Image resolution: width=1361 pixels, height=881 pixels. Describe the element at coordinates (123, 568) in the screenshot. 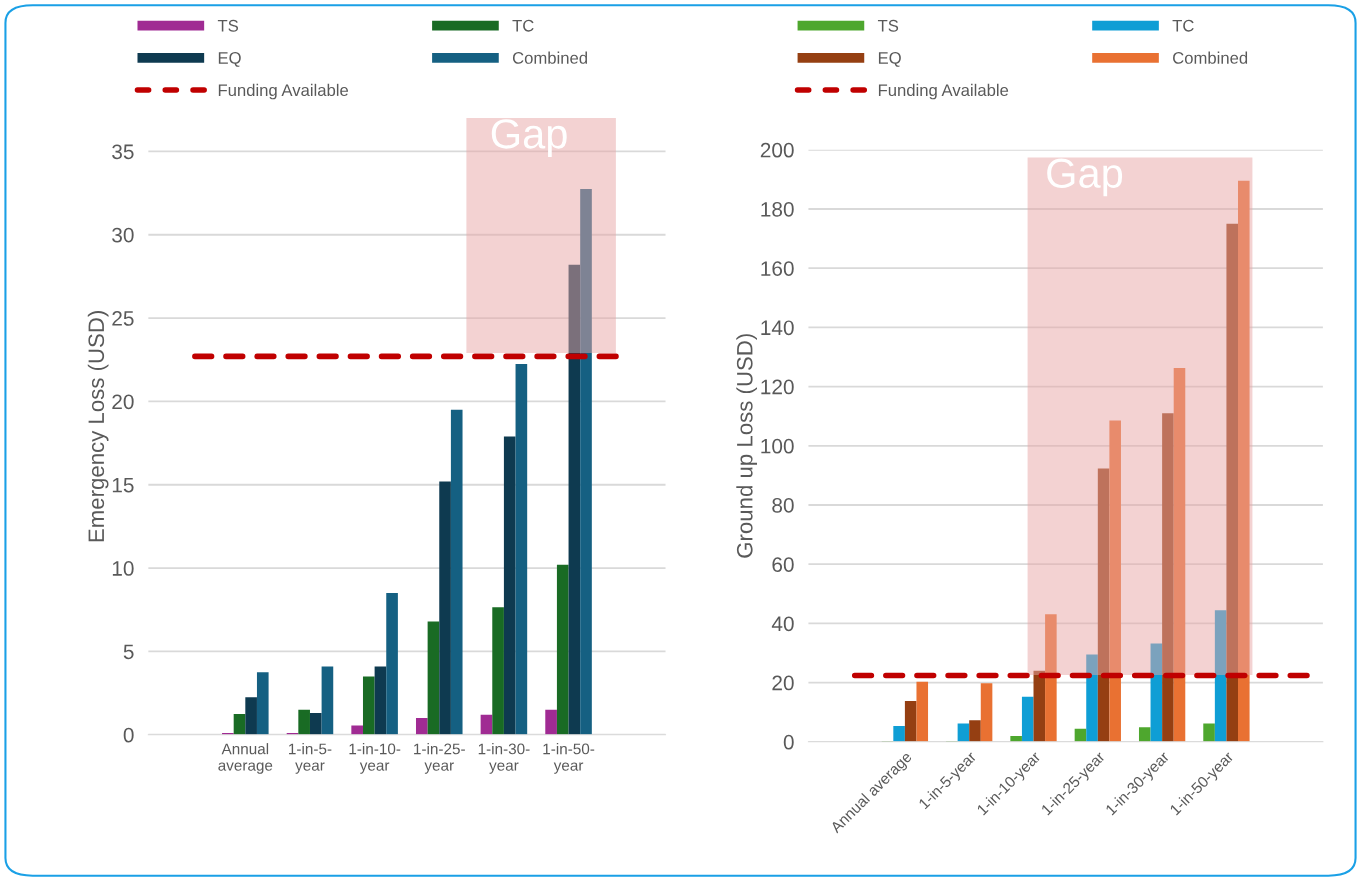

I see `y-tick-label: 10` at that location.